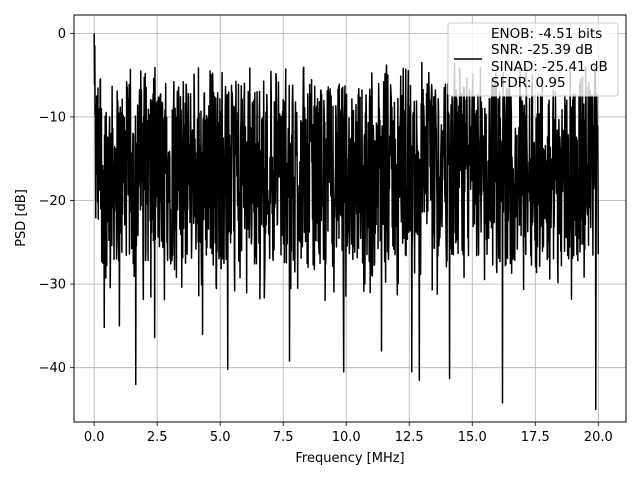 The height and width of the screenshot is (480, 640). Describe the element at coordinates (546, 34) in the screenshot. I see `legend-entry-enob: ENOB: -4.51 bits` at that location.